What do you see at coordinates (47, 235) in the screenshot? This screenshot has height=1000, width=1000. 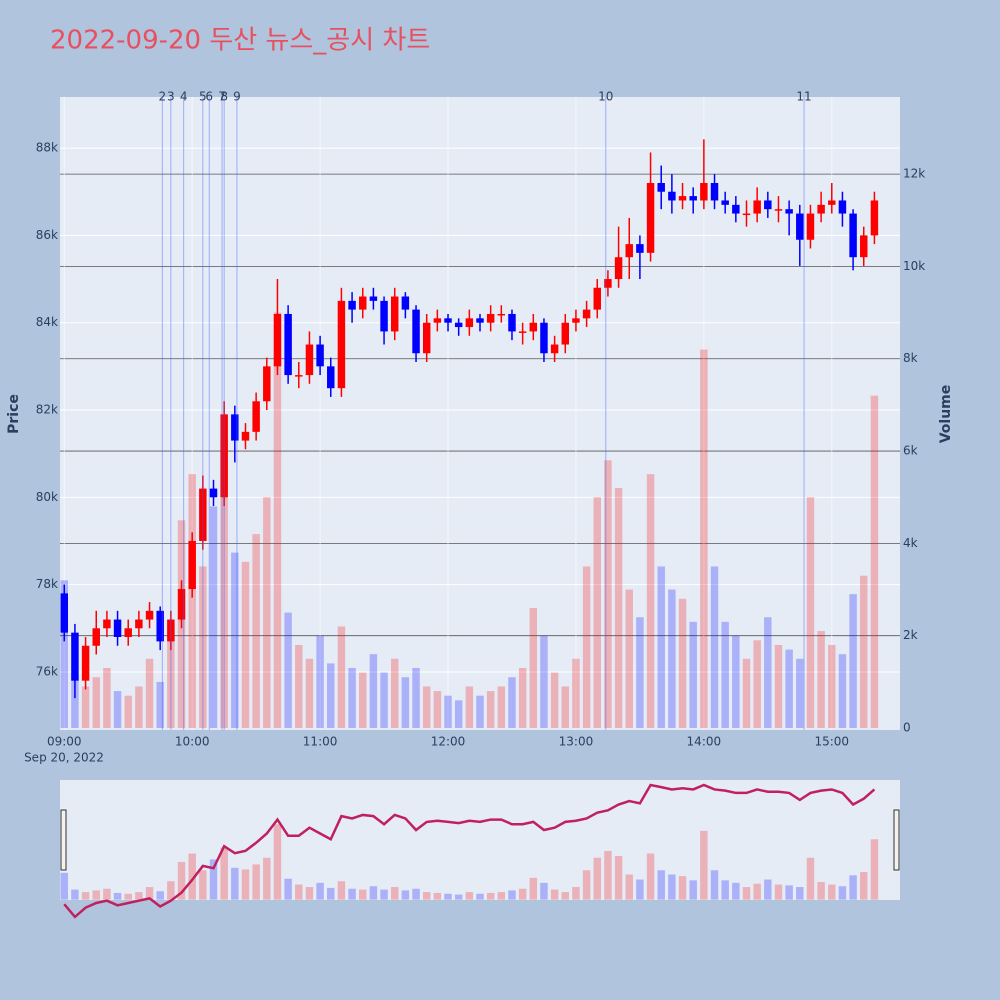 I see `y-tick-label: 86k` at bounding box center [47, 235].